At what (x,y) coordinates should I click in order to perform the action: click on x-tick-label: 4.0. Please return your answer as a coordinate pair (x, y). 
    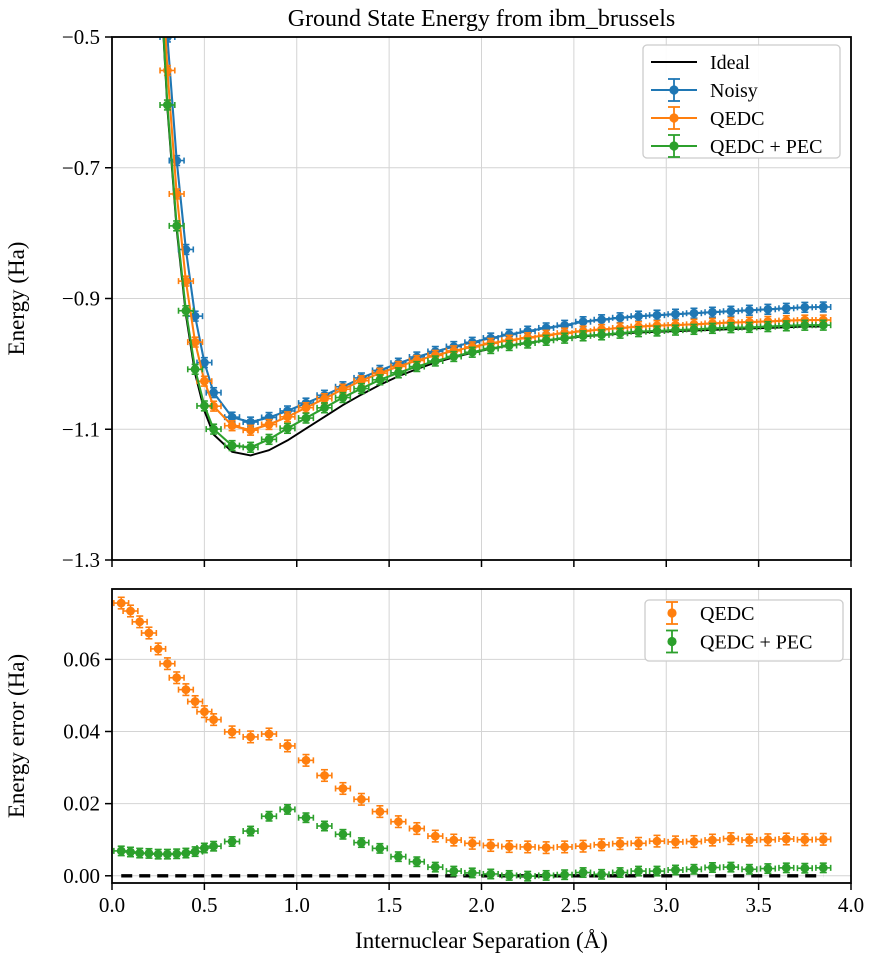
    Looking at the image, I should click on (851, 905).